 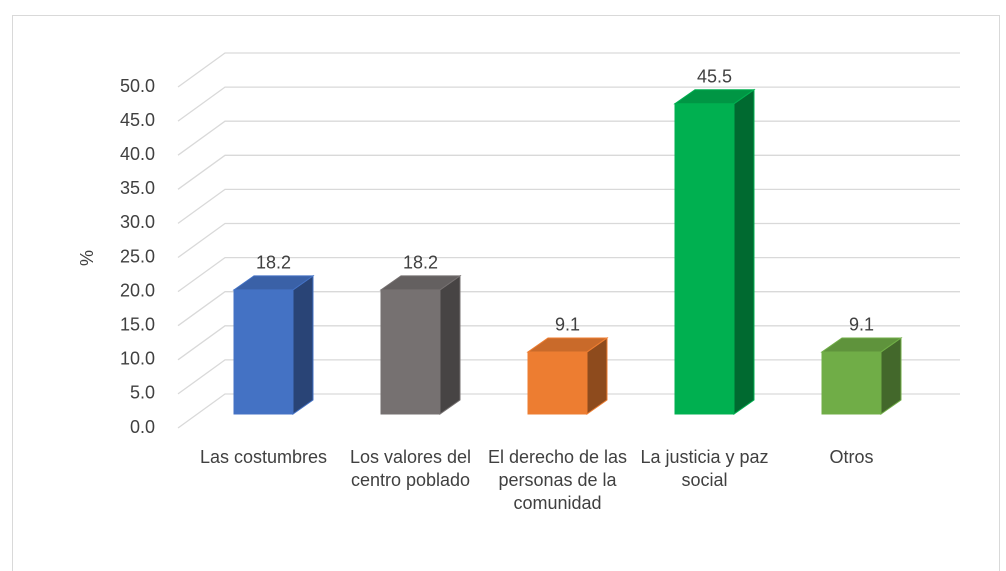 What do you see at coordinates (410, 468) in the screenshot?
I see `x-tick-label: Los valores del centro poblado` at bounding box center [410, 468].